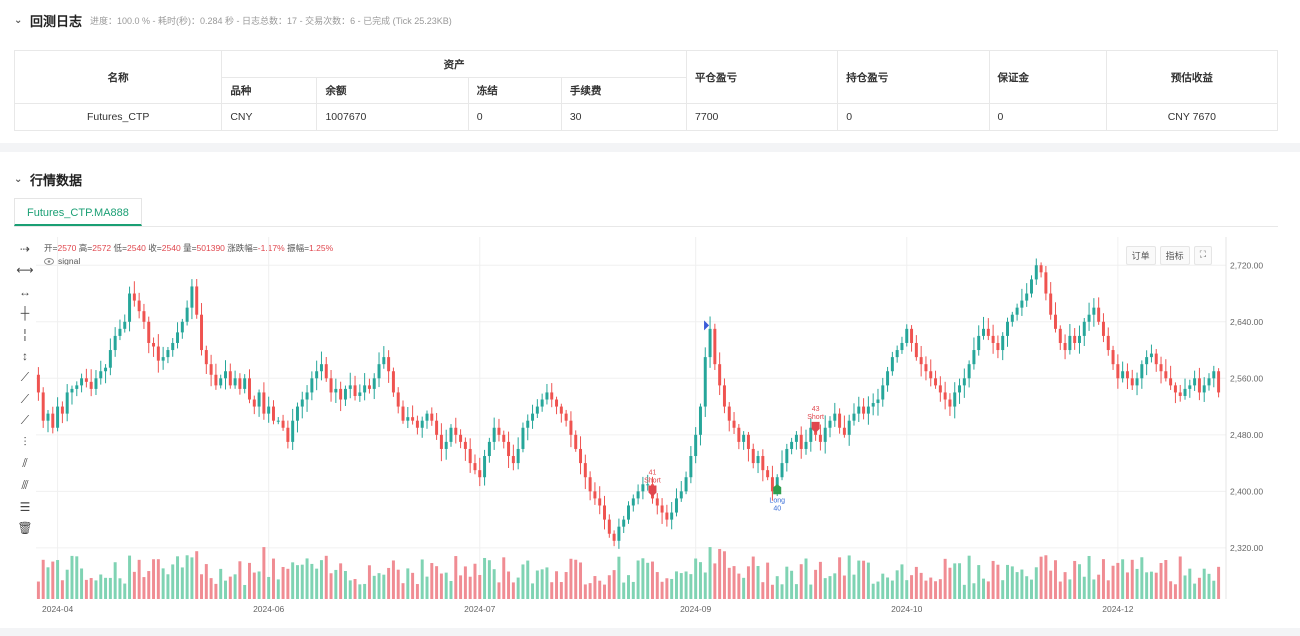 The image size is (1300, 636). Describe the element at coordinates (1174, 255) in the screenshot. I see `indicator-button: 指标` at that location.